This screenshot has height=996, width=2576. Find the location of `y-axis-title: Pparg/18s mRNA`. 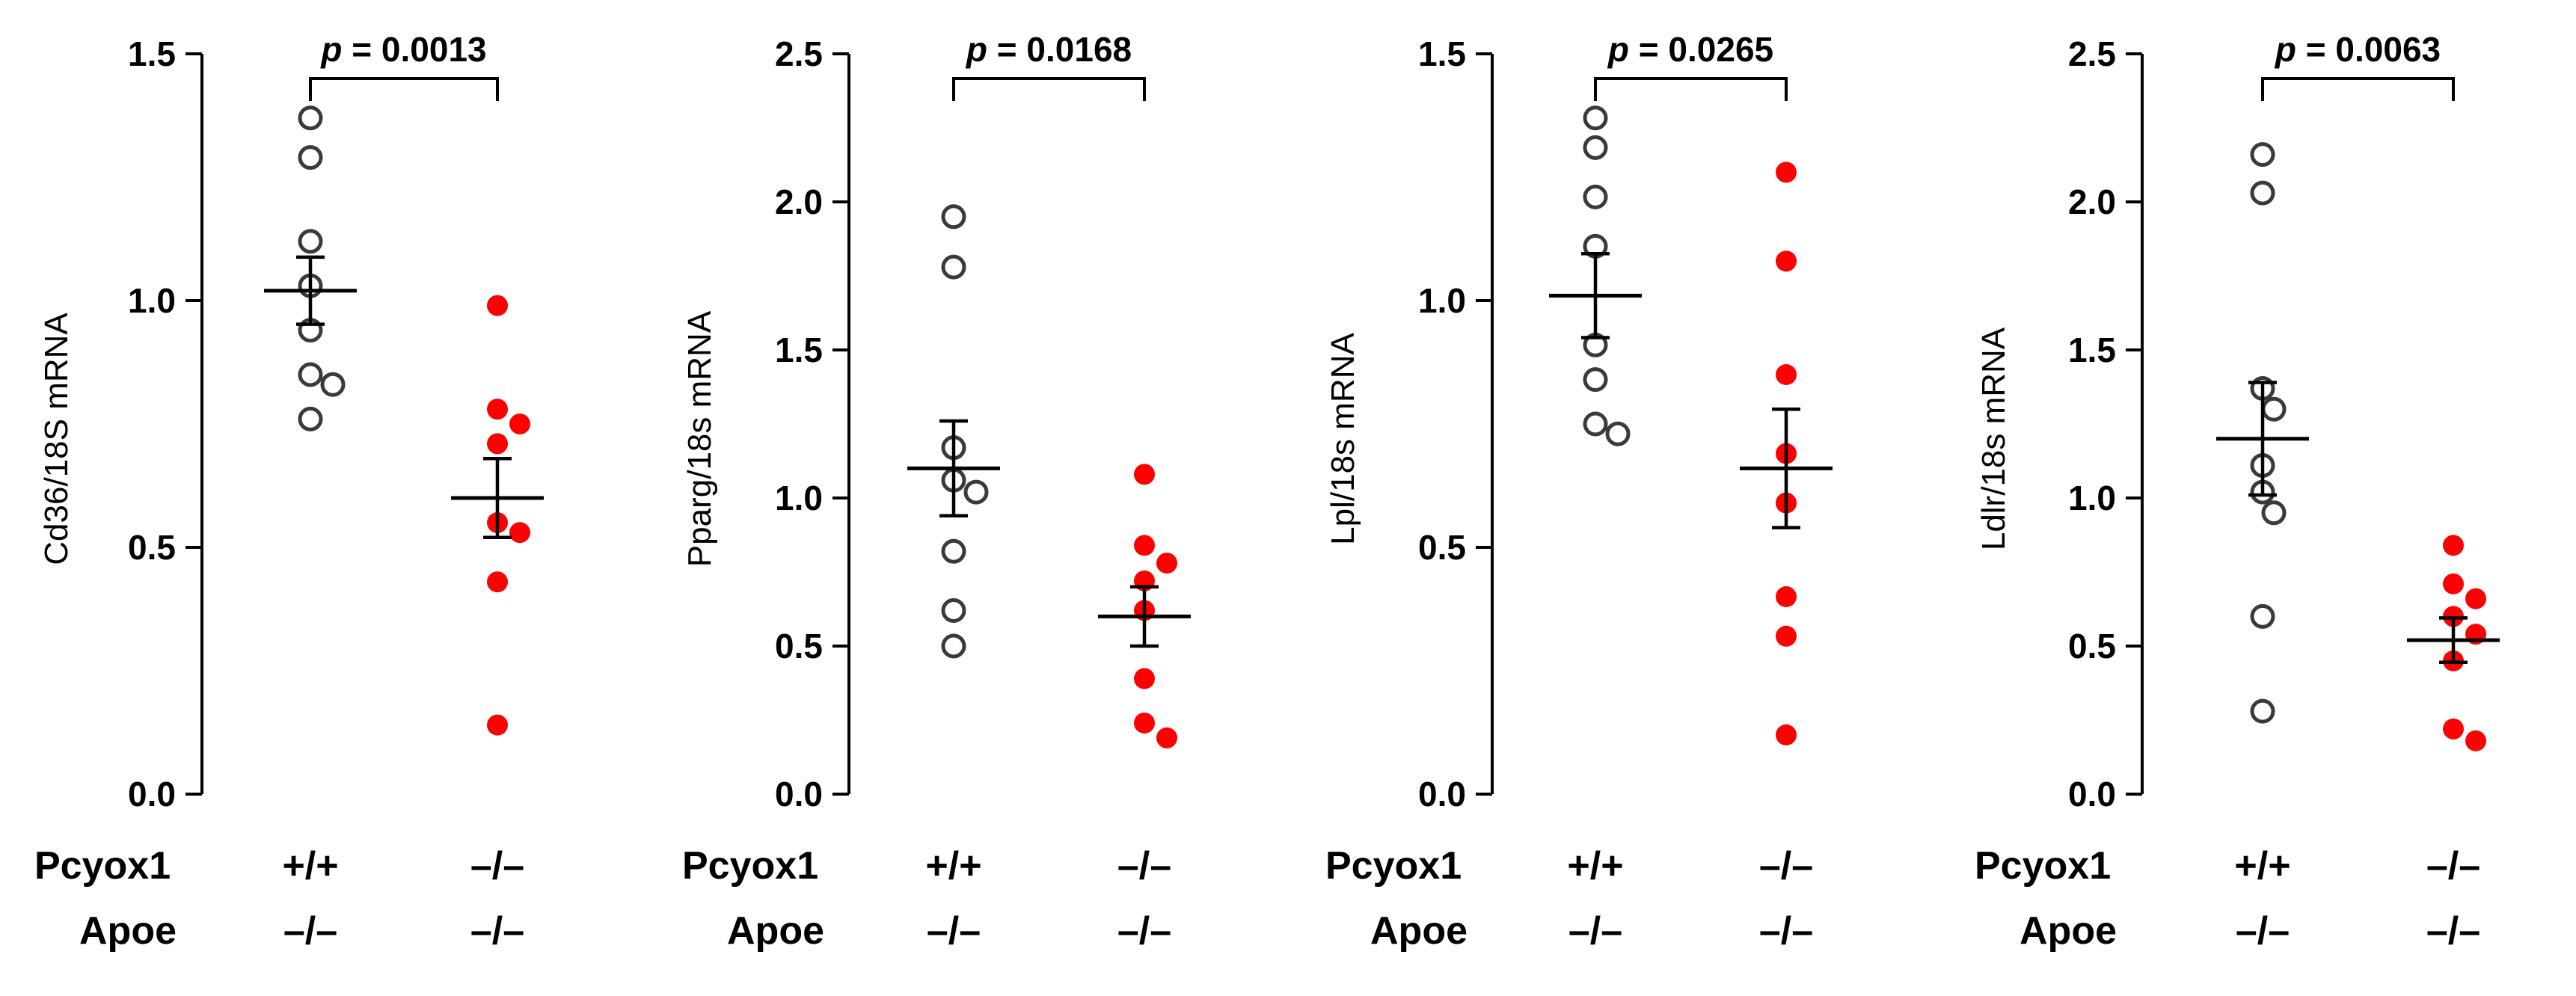

y-axis-title: Pparg/18s mRNA is located at coordinates (699, 438).